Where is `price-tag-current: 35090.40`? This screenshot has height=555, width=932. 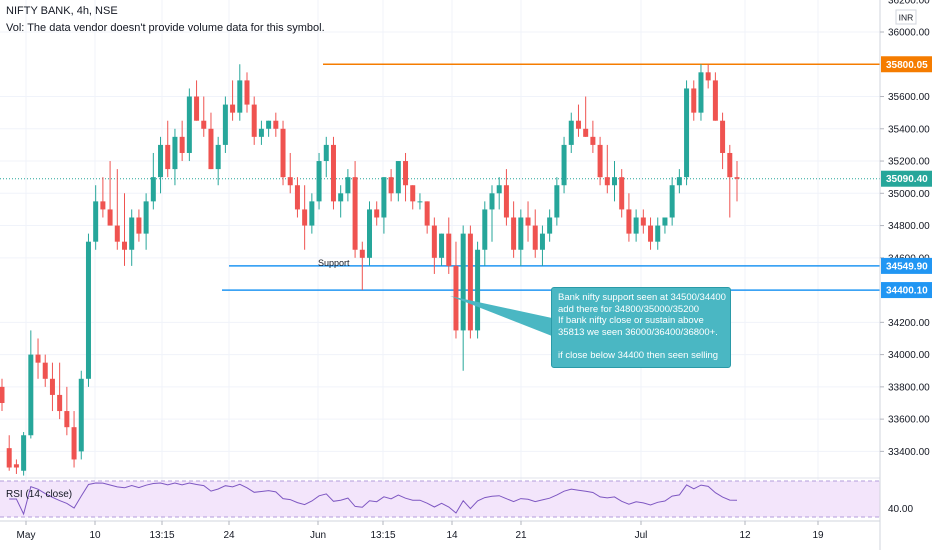 price-tag-current: 35090.40 is located at coordinates (906, 178).